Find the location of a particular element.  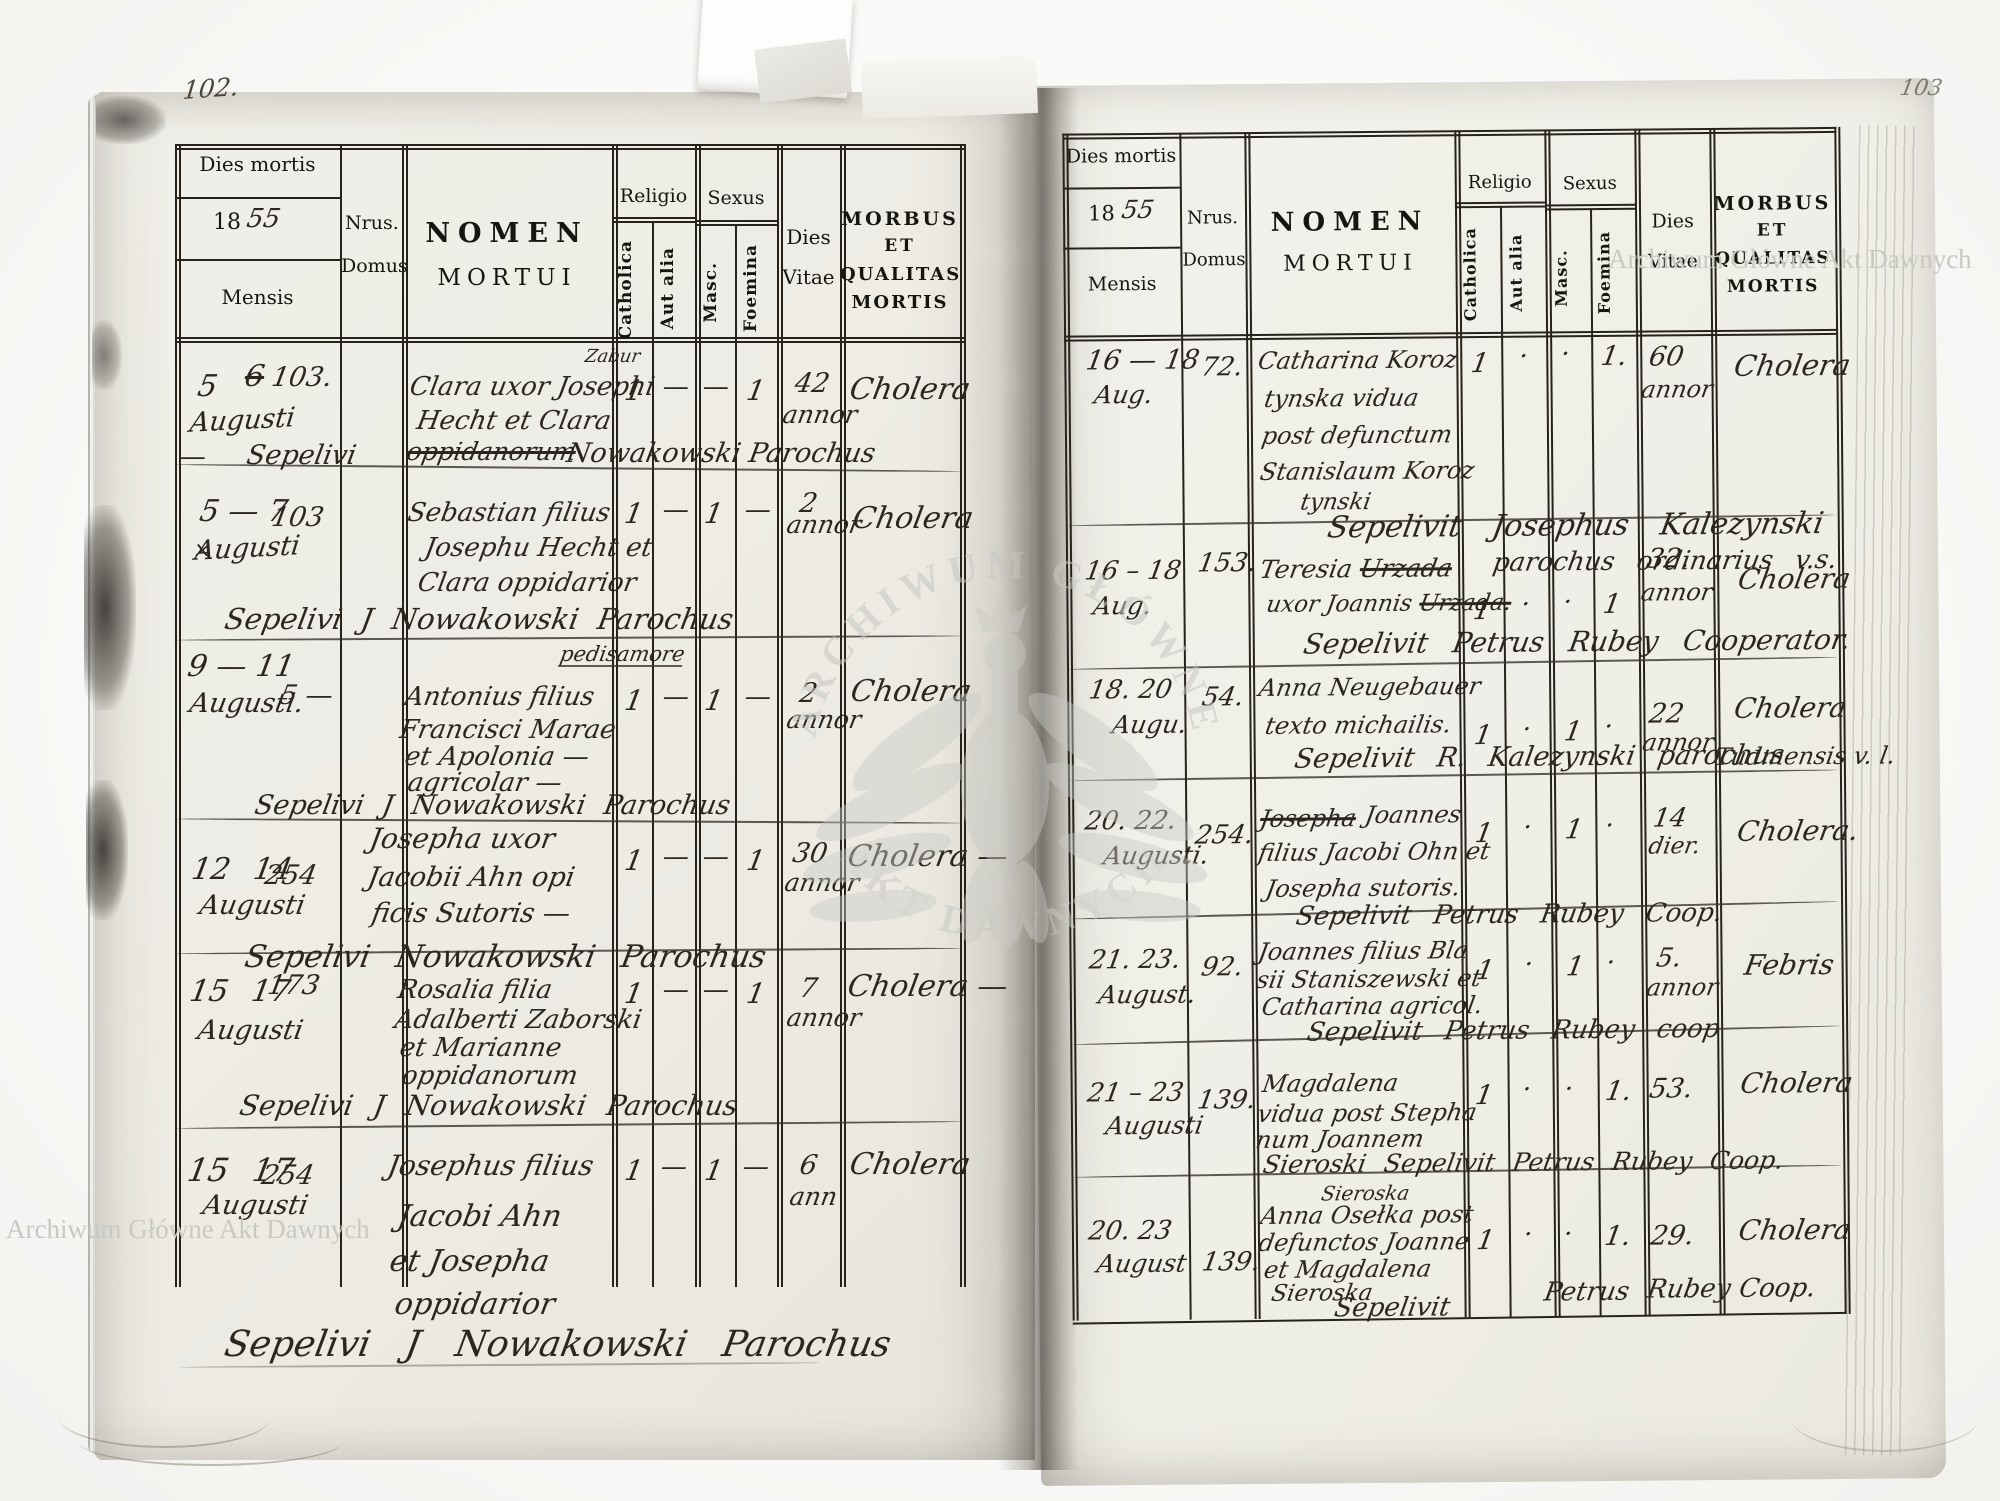

entry-name-line: post defunctum is located at coordinates (1357, 435).